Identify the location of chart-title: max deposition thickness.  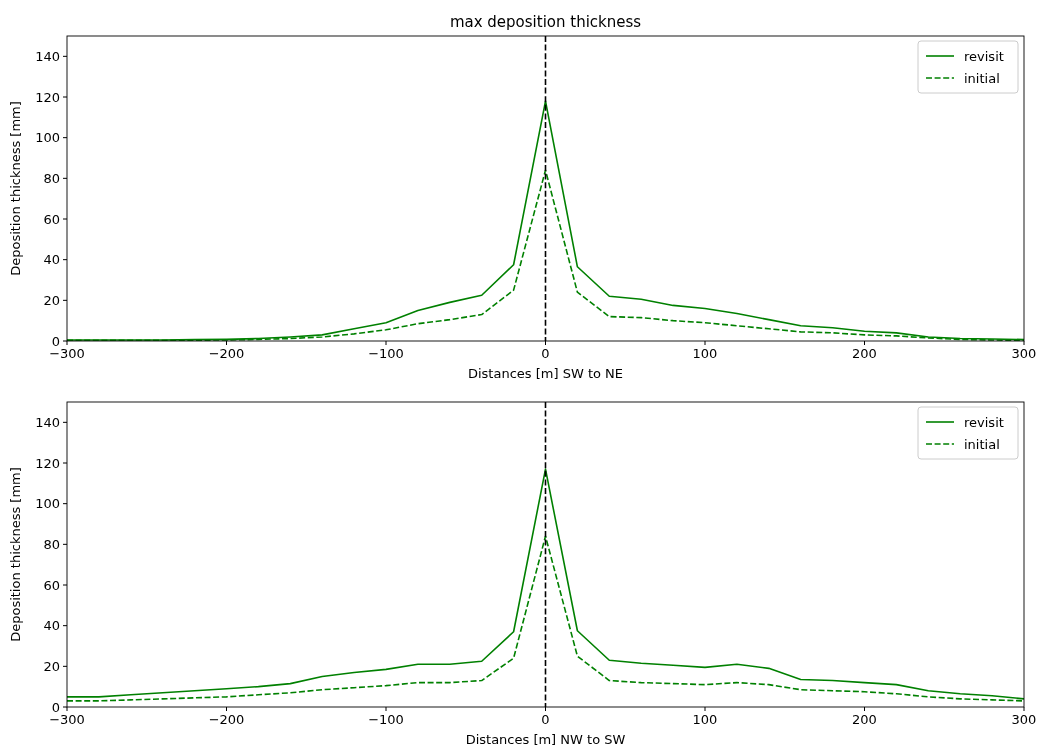
(545, 22).